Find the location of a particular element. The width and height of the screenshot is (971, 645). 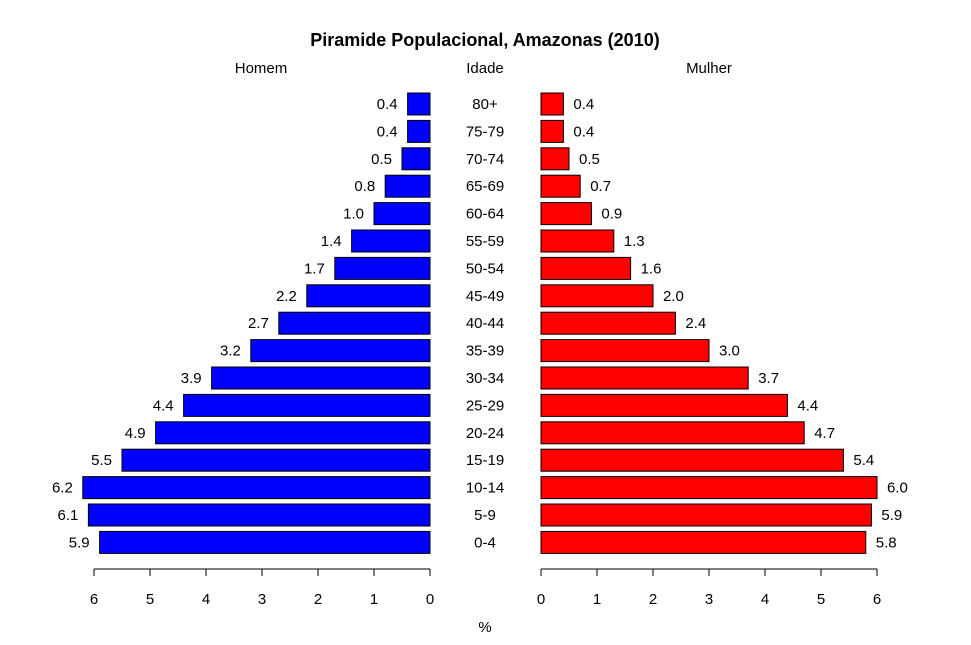

age-group-label: 40-44 is located at coordinates (485, 323).